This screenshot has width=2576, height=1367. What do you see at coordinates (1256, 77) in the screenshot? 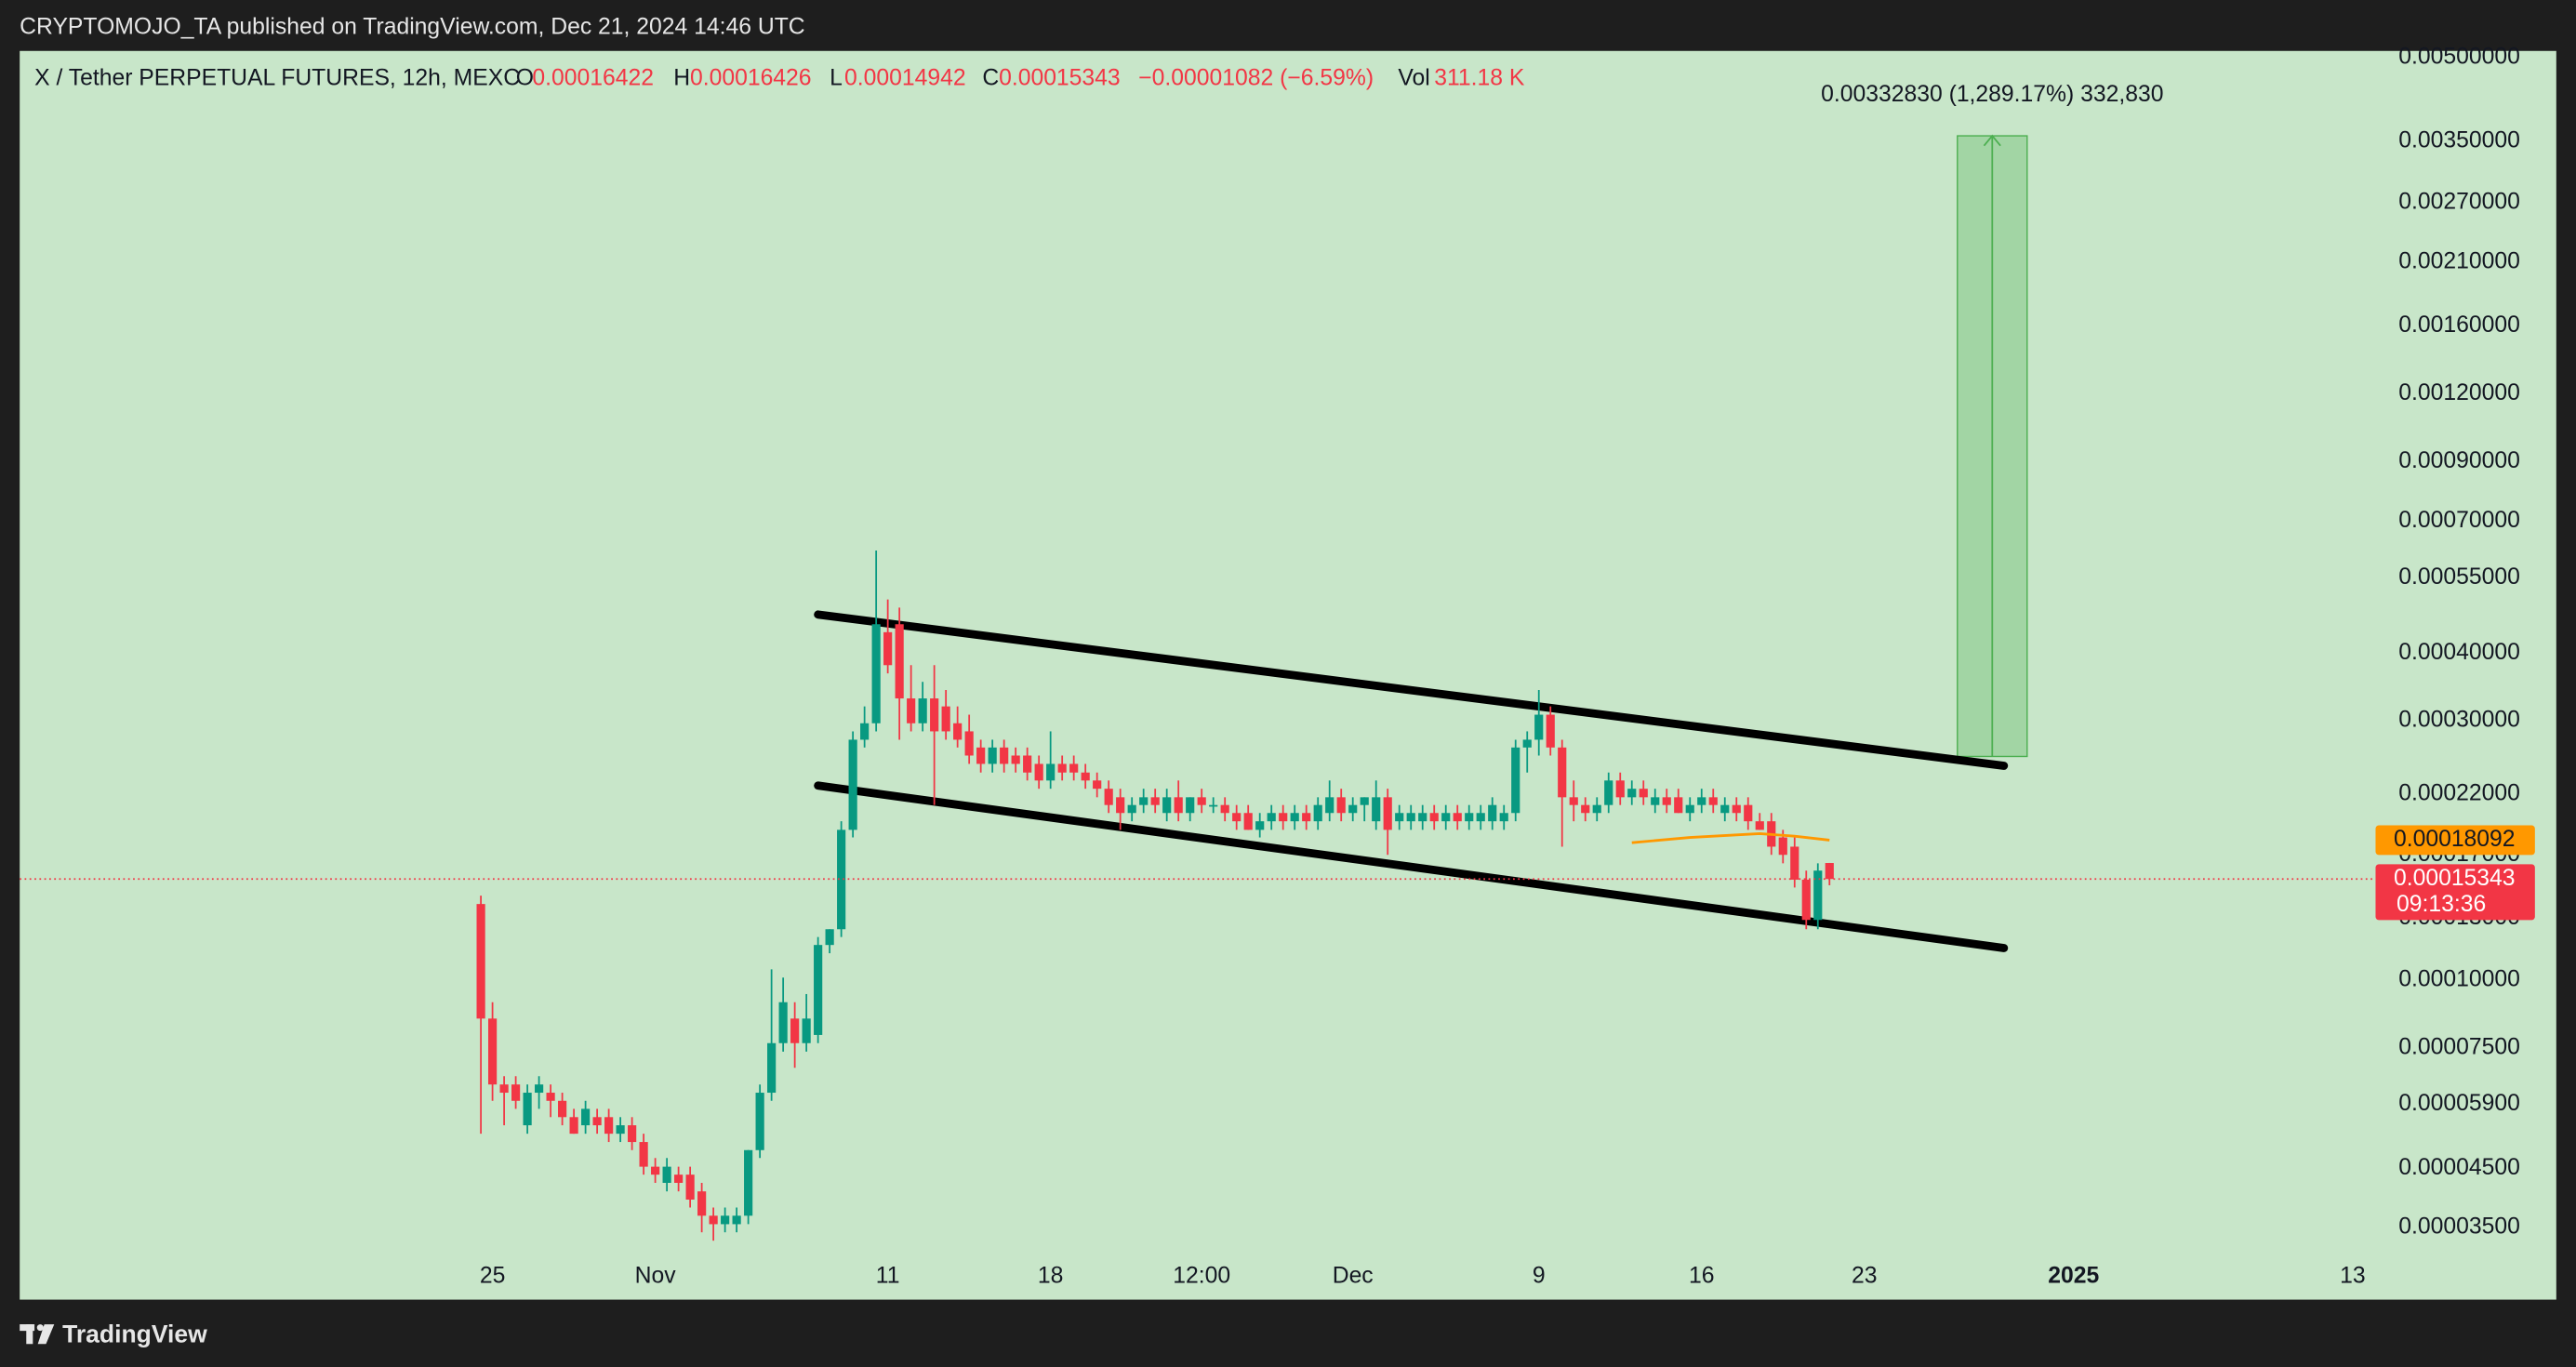
I see `change: −0.00001082 (−6.59%)` at bounding box center [1256, 77].